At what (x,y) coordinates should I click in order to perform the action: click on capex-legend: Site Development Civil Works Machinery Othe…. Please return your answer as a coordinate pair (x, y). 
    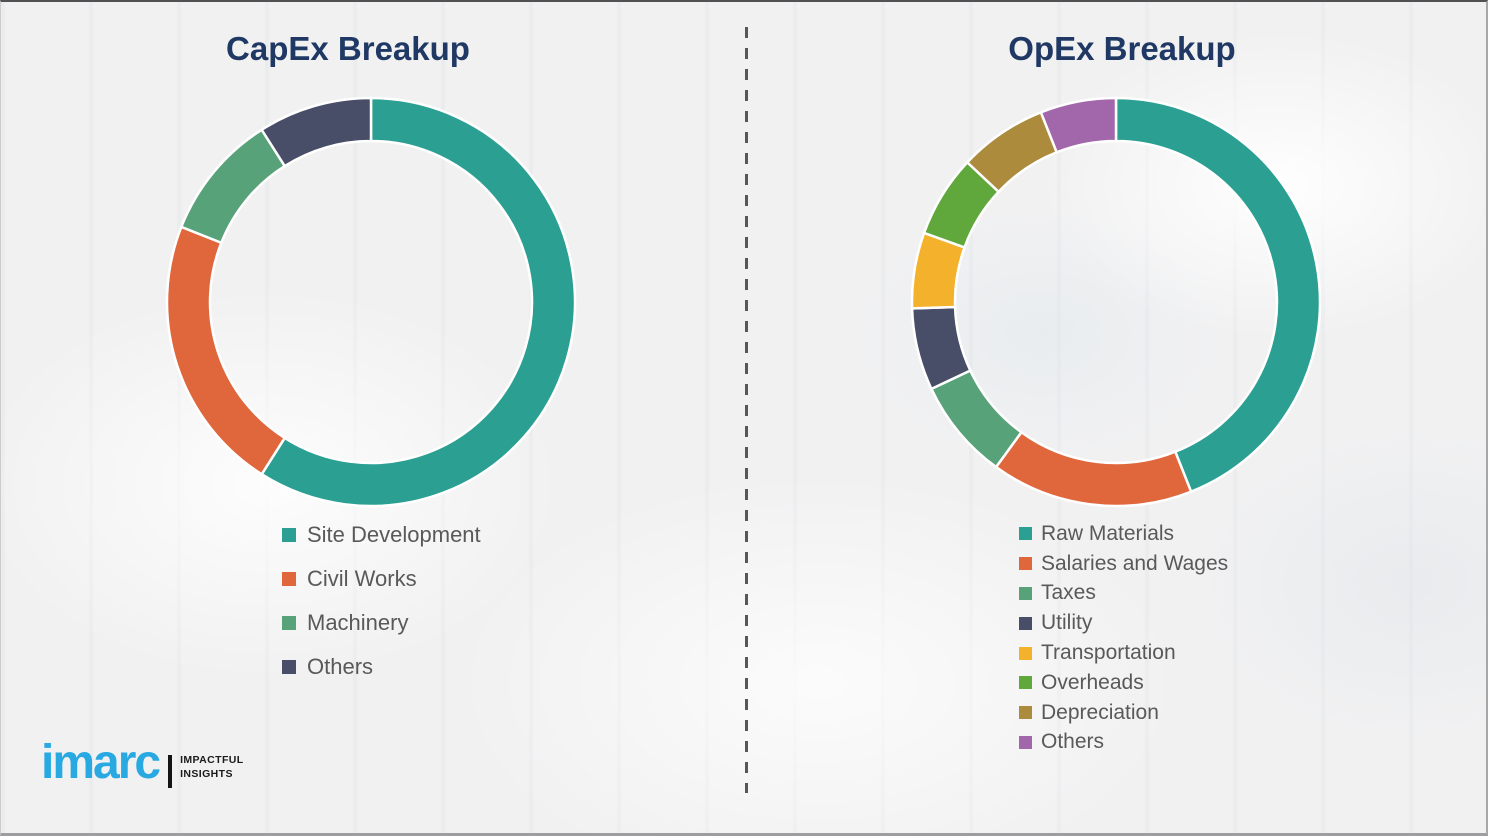
    Looking at the image, I should click on (381, 601).